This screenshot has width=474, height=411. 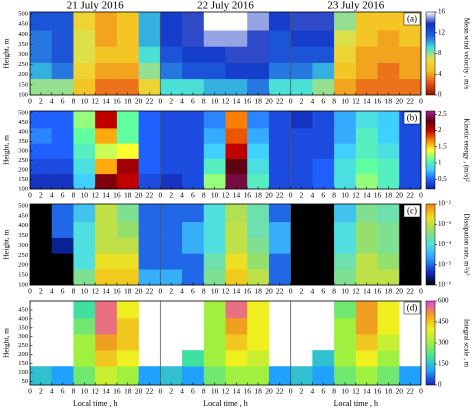 I want to click on y-tick-label: 450, so click(x=23, y=309).